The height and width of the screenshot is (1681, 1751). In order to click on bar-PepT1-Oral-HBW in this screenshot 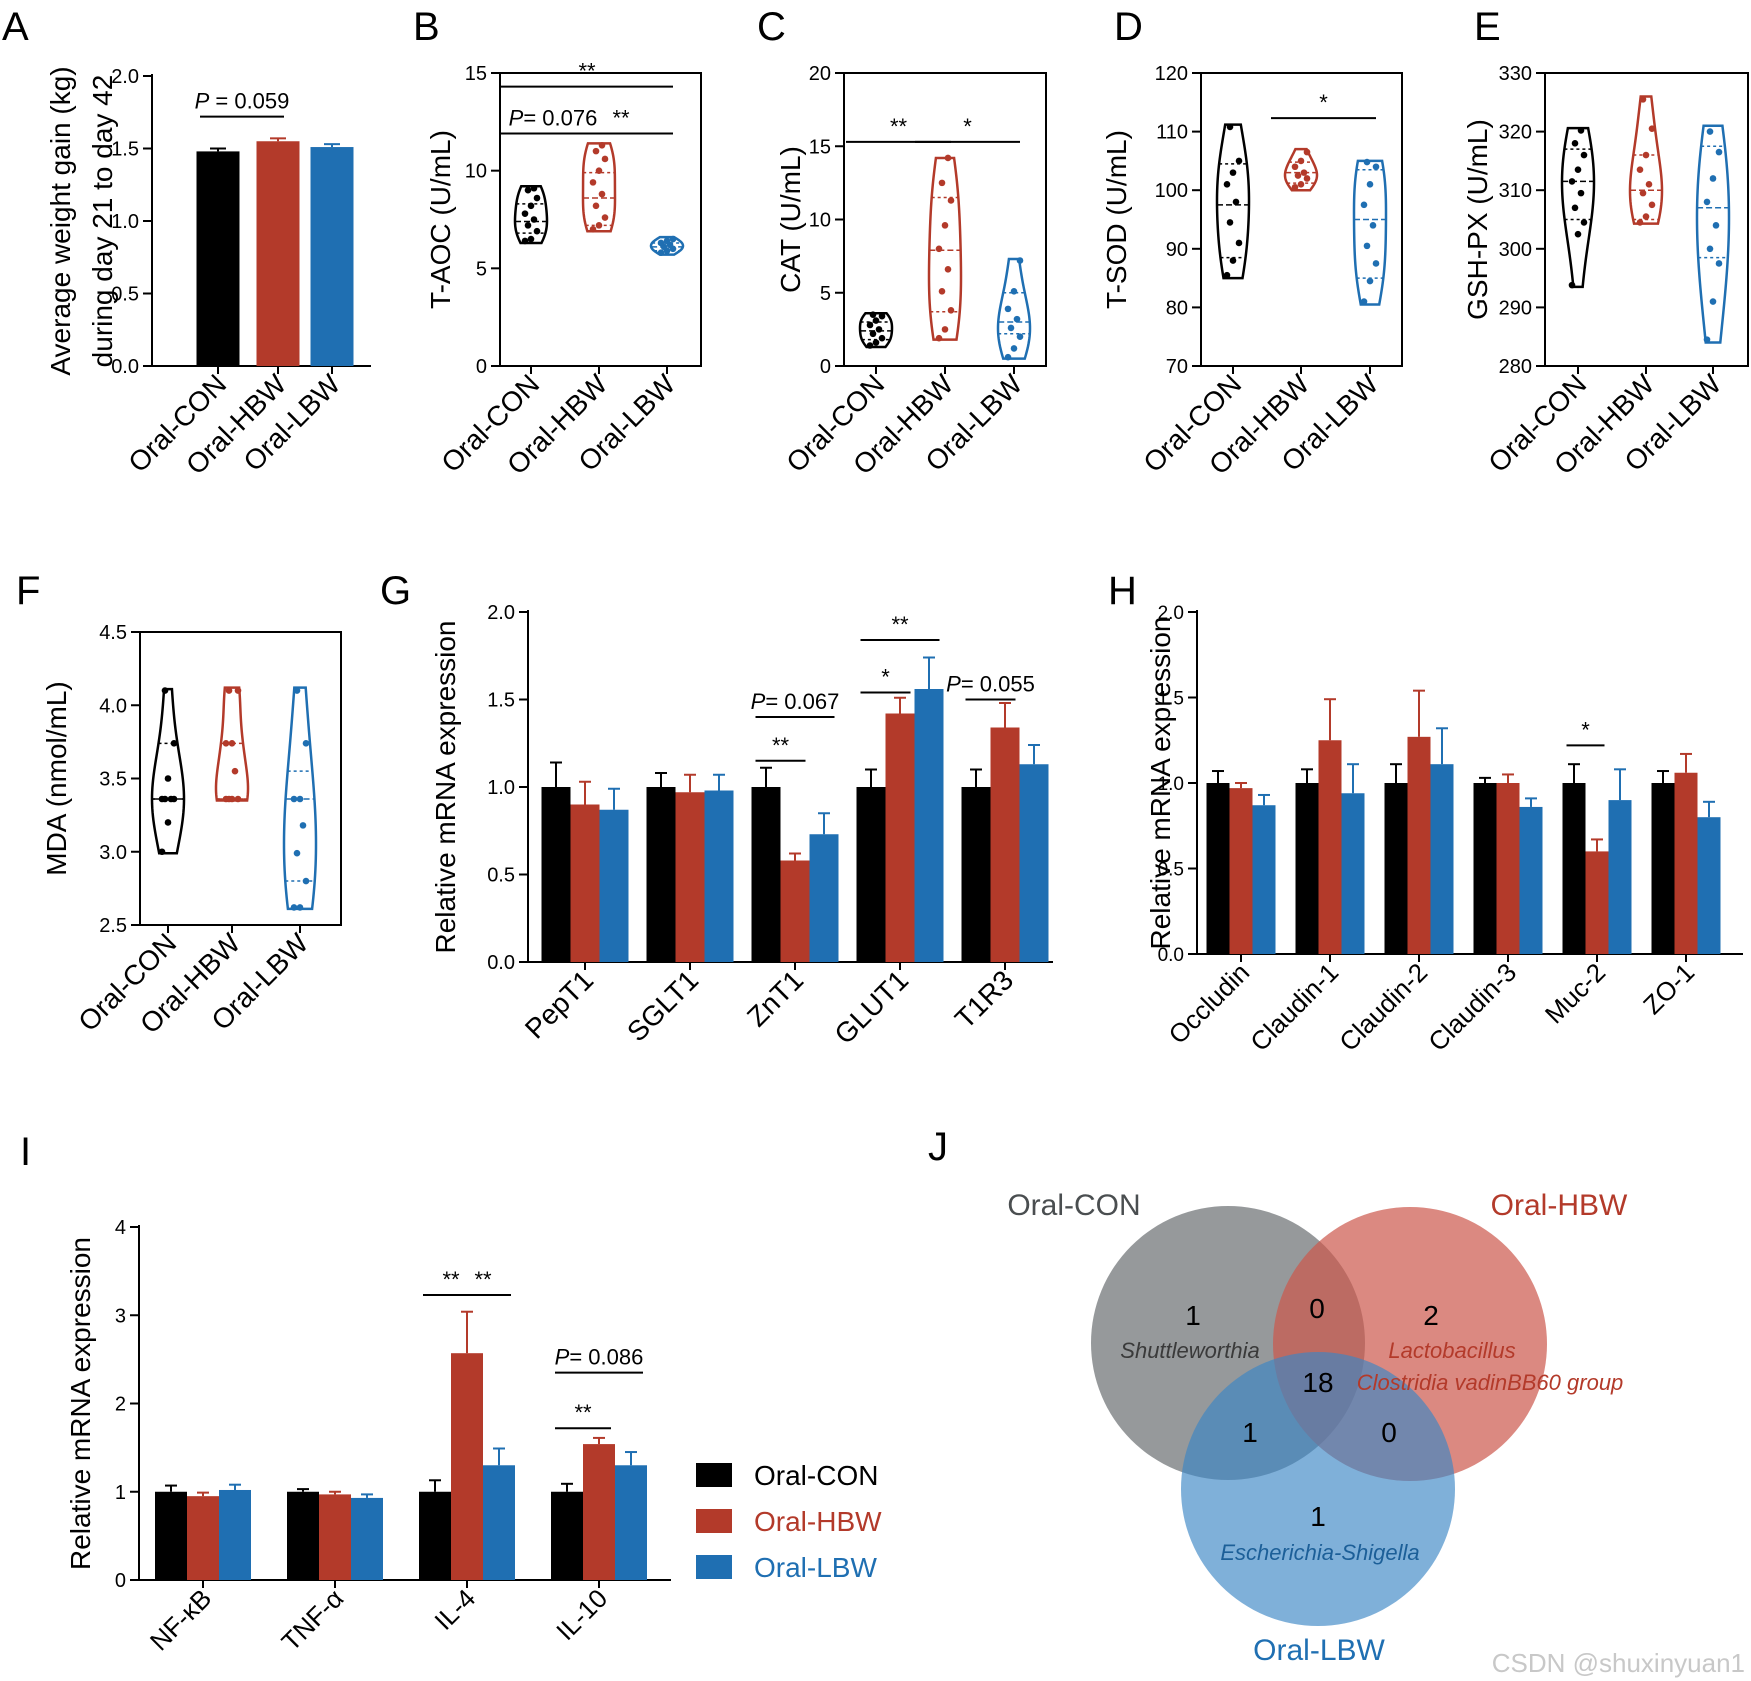, I will do `click(585, 883)`.